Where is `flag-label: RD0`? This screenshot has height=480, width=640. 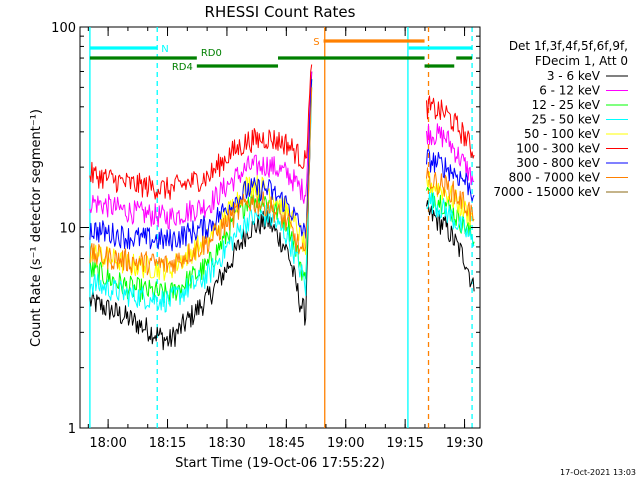
flag-label: RD0 is located at coordinates (211, 53).